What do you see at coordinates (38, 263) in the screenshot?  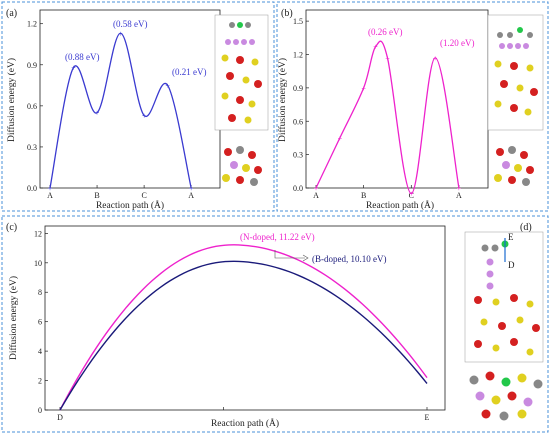 I see `pc-ytick-label: 10` at bounding box center [38, 263].